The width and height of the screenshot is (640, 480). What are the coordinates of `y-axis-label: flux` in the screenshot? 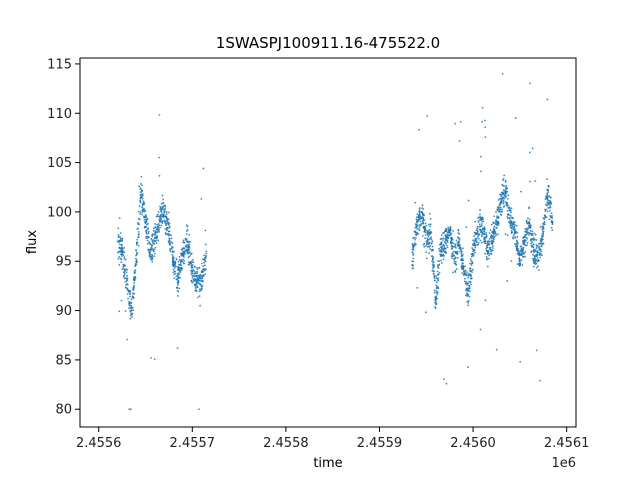 It's located at (32, 242).